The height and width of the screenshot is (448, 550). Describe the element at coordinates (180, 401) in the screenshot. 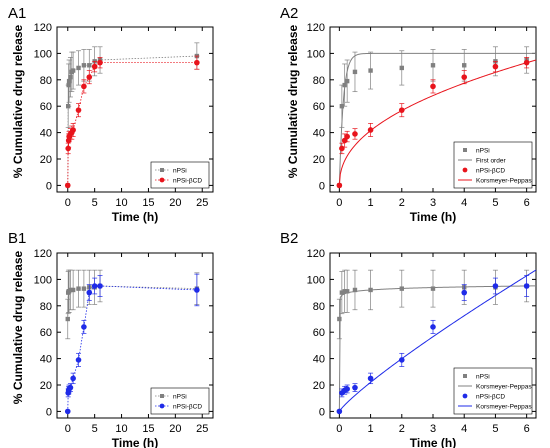

I see `legend: nPSi nPSi-βCD` at that location.